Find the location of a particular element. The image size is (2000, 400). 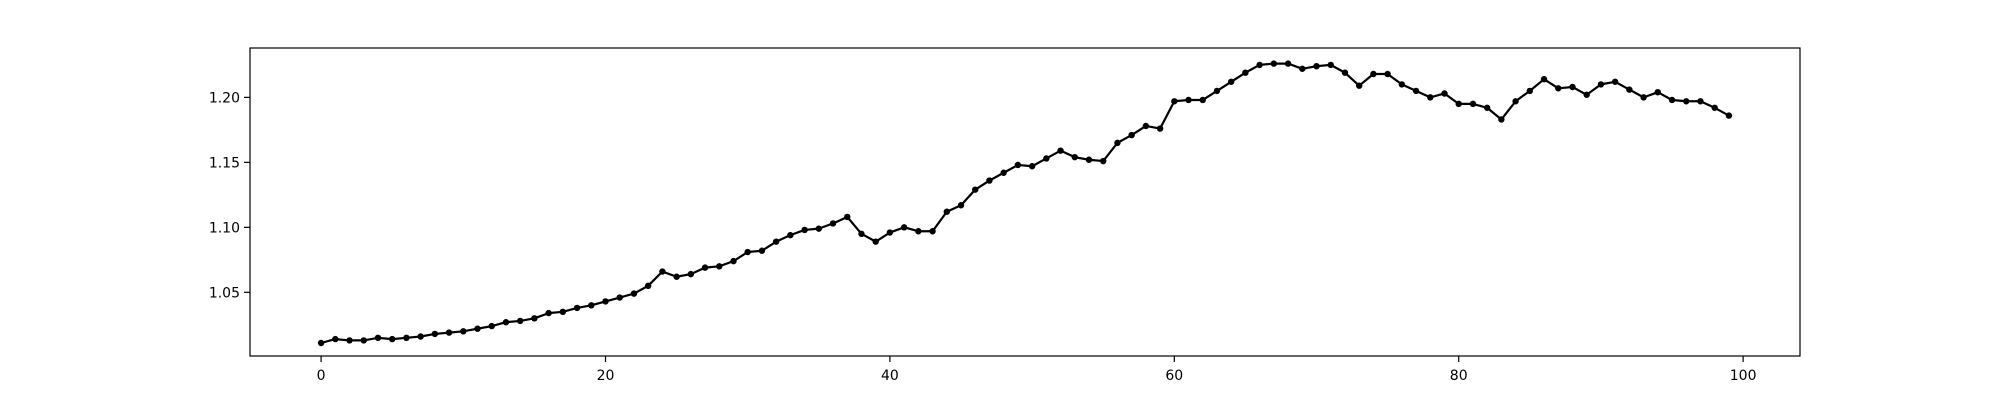

x-axis-ticks: 0 20 40 60 80 100 is located at coordinates (1036, 370).